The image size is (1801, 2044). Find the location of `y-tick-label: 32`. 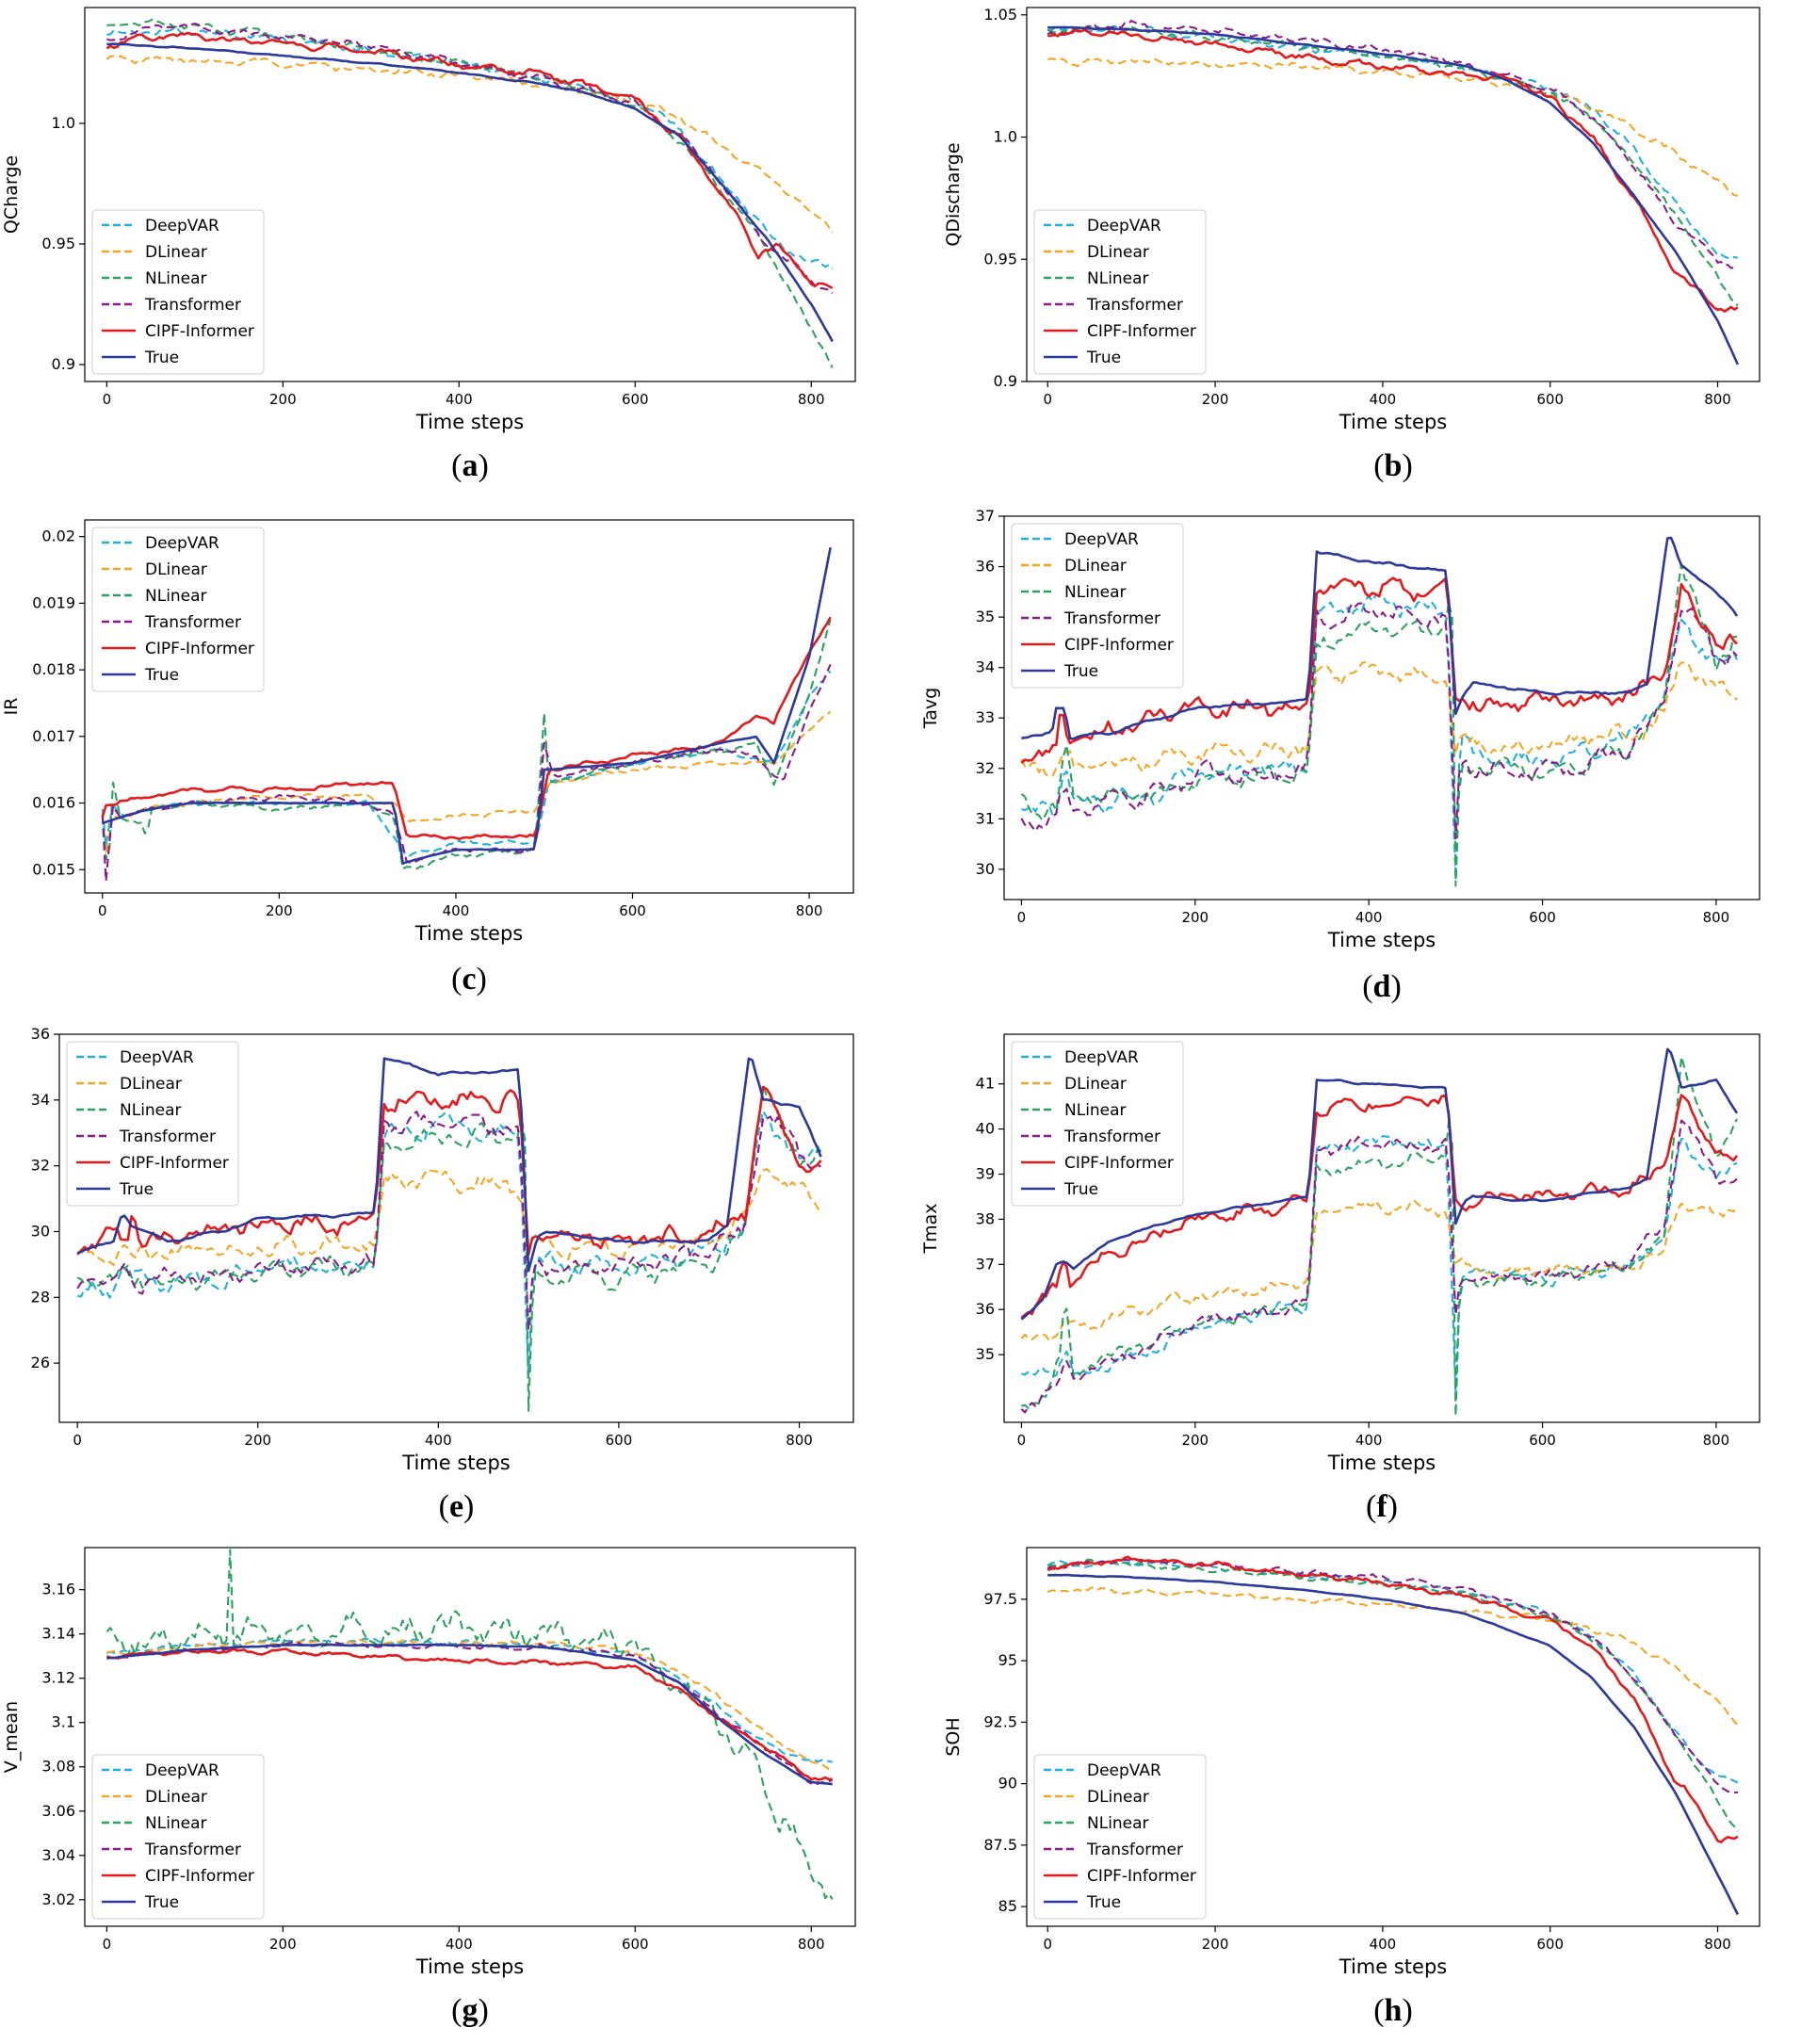

y-tick-label: 32 is located at coordinates (985, 768).